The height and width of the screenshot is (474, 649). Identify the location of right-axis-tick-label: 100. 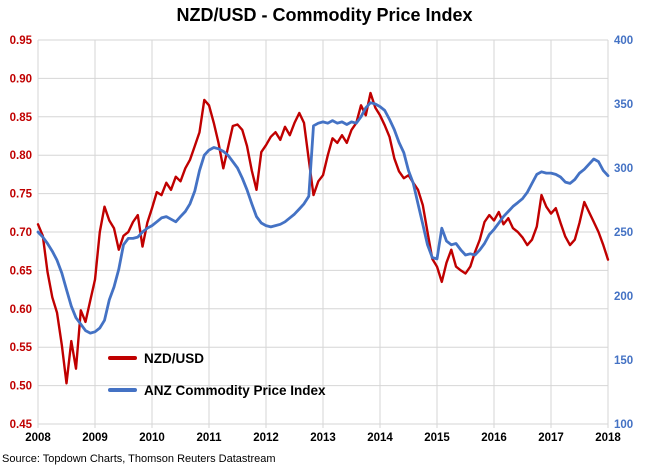
(623, 425).